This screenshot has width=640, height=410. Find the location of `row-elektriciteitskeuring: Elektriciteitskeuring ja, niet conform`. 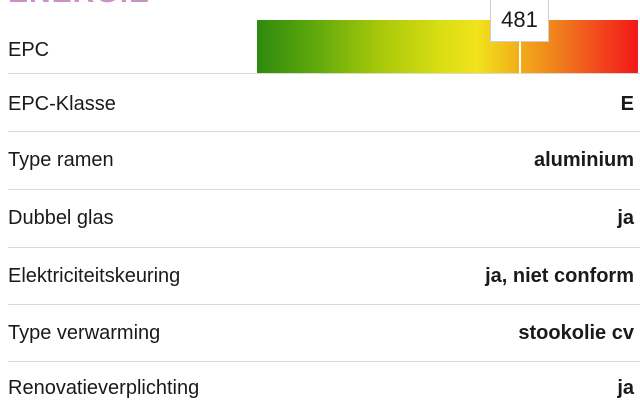

row-elektriciteitskeuring: Elektriciteitskeuring ja, niet conform is located at coordinates (320, 276).